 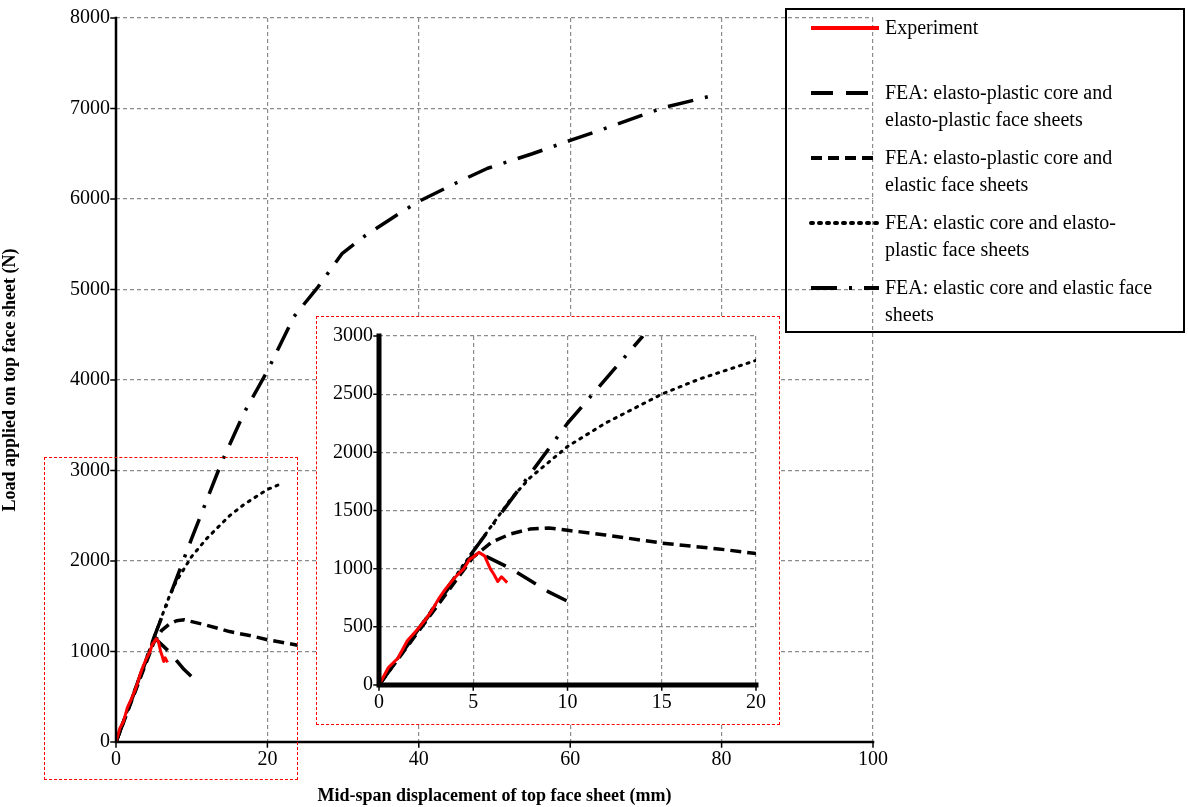 I want to click on y-tick-label: 1500, so click(x=353, y=508).